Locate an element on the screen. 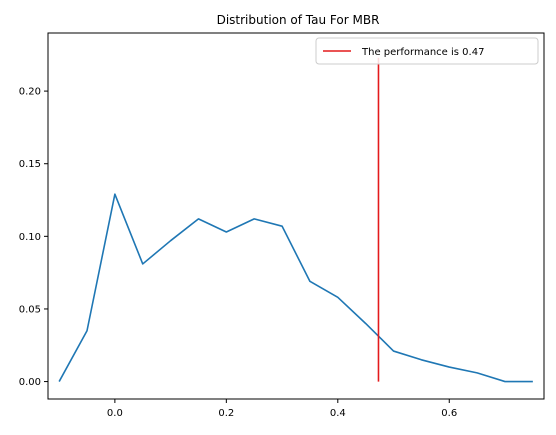  legend-label: The performance is 0.47 is located at coordinates (422, 52).